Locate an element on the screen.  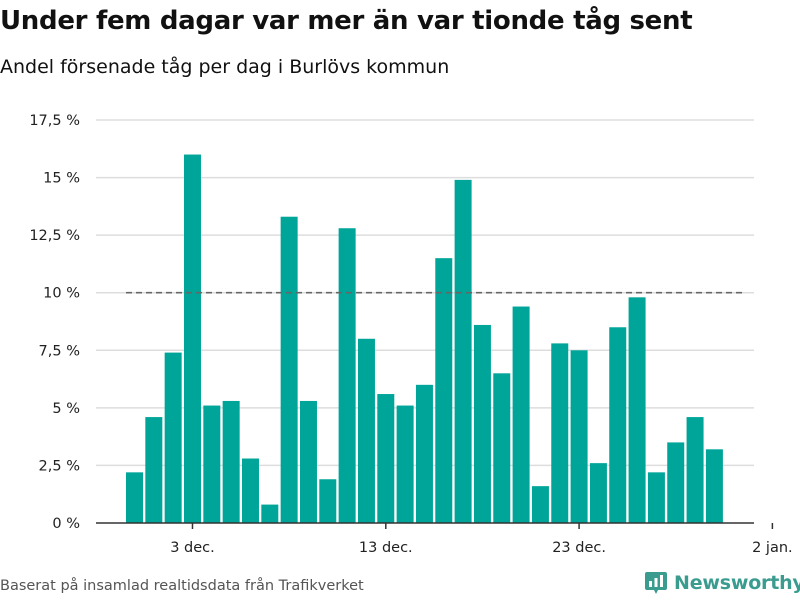
y-tick-label: 7,5 % is located at coordinates (59, 351).